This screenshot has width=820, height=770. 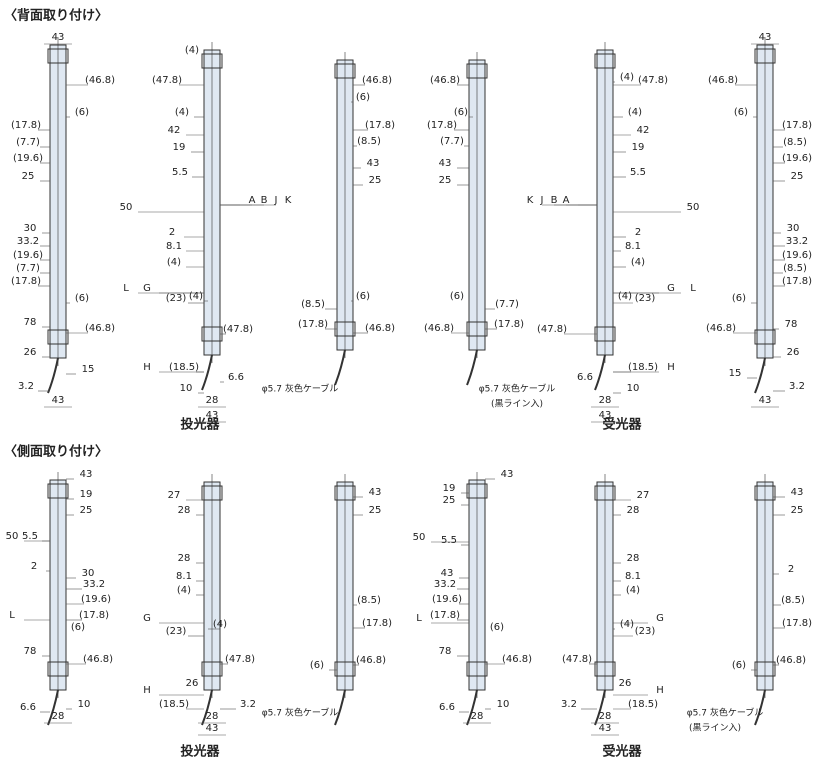 What do you see at coordinates (693, 288) in the screenshot?
I see `dimension-label: L` at bounding box center [693, 288].